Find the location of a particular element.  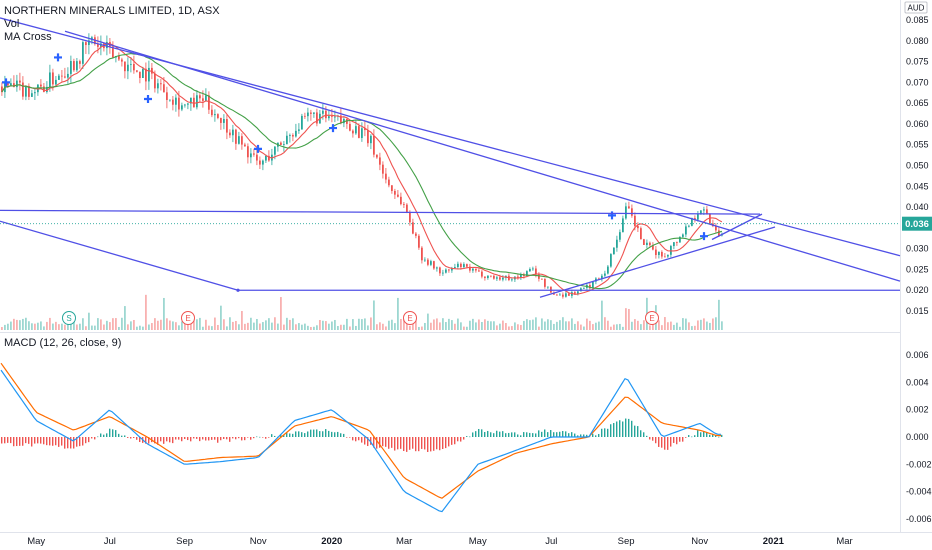

time-tick-label: Jul is located at coordinates (110, 541).